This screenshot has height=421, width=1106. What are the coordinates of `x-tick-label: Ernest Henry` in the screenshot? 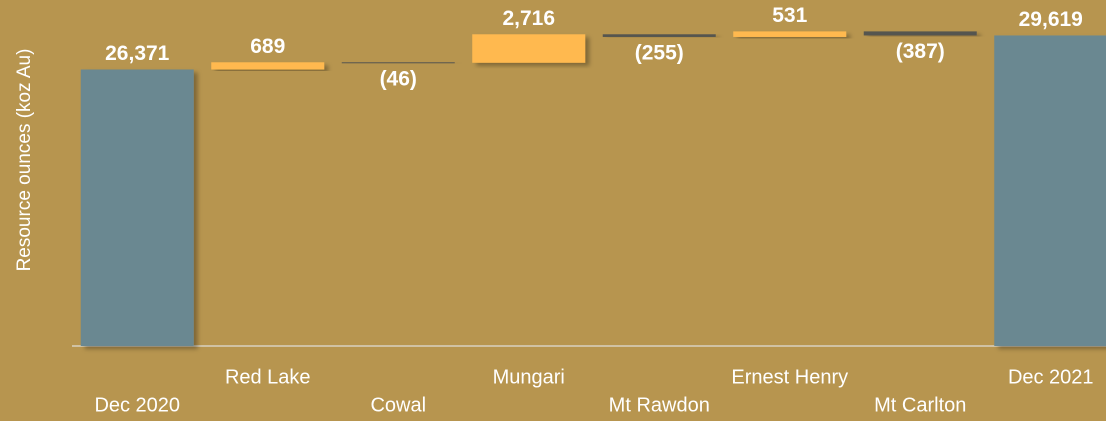 It's located at (789, 377).